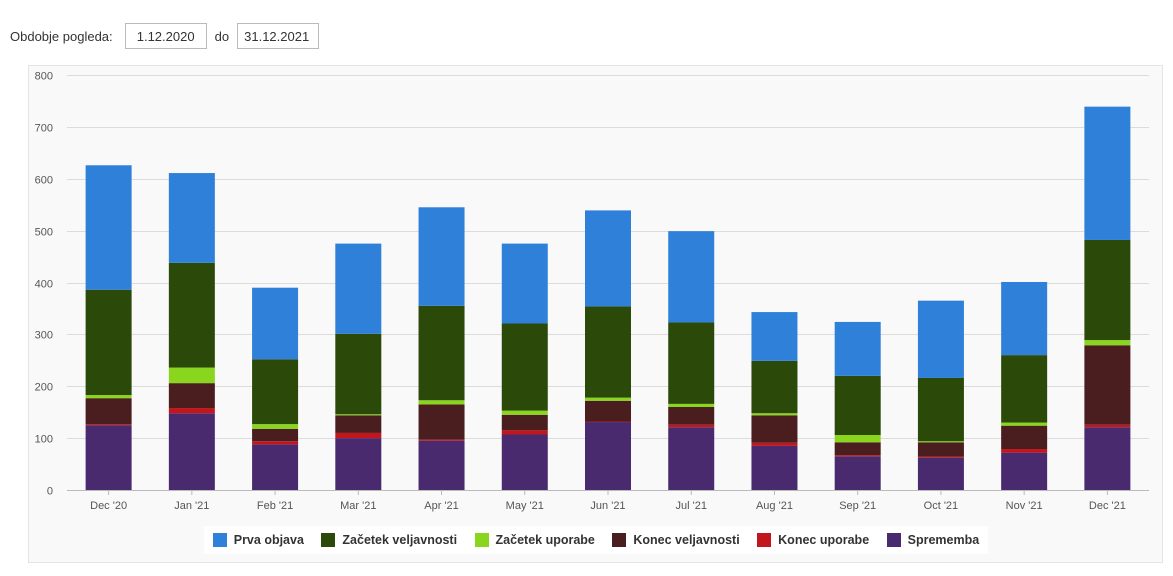 The width and height of the screenshot is (1173, 576). What do you see at coordinates (44, 233) in the screenshot?
I see `y-tick-label: 500` at bounding box center [44, 233].